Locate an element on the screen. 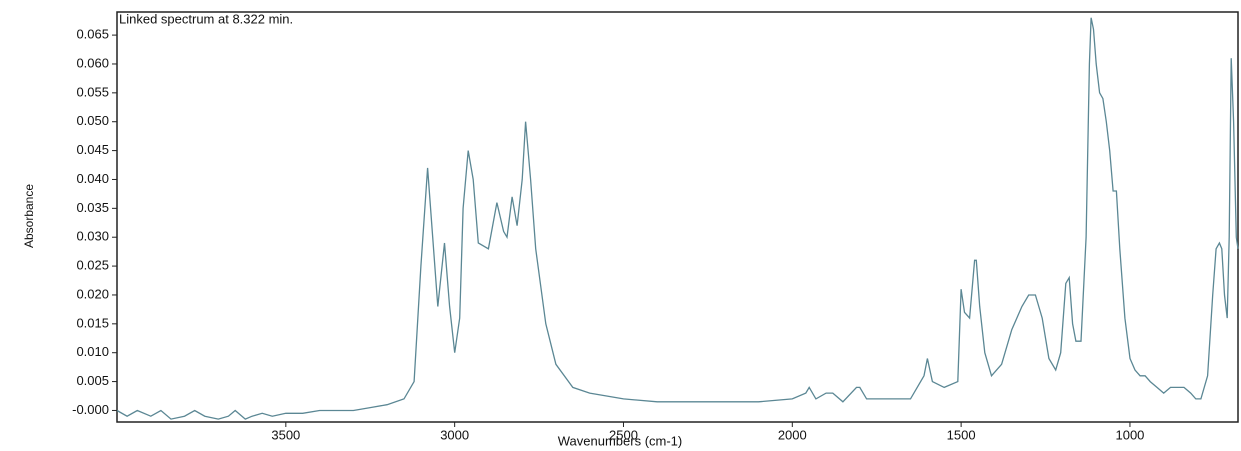  x-axis-label: Wavenumbers (cm-1) is located at coordinates (620, 440).